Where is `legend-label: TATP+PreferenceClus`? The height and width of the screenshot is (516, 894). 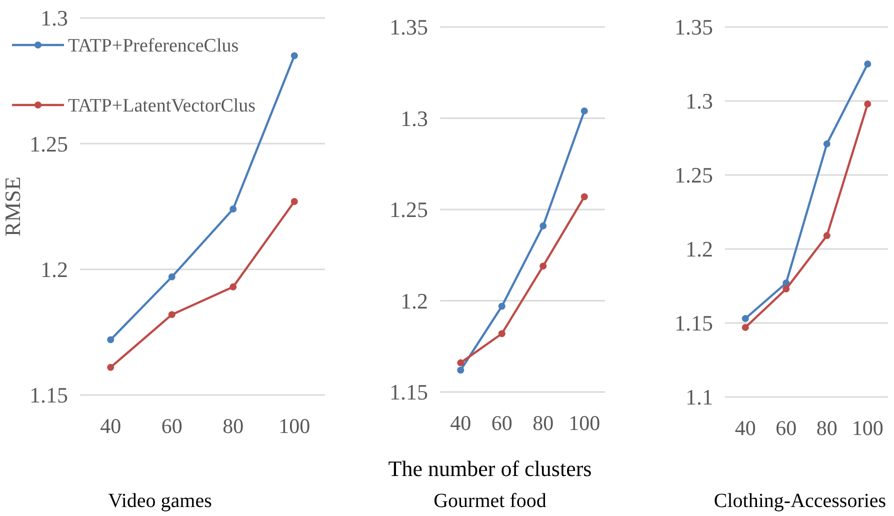
legend-label: TATP+PreferenceClus is located at coordinates (153, 46).